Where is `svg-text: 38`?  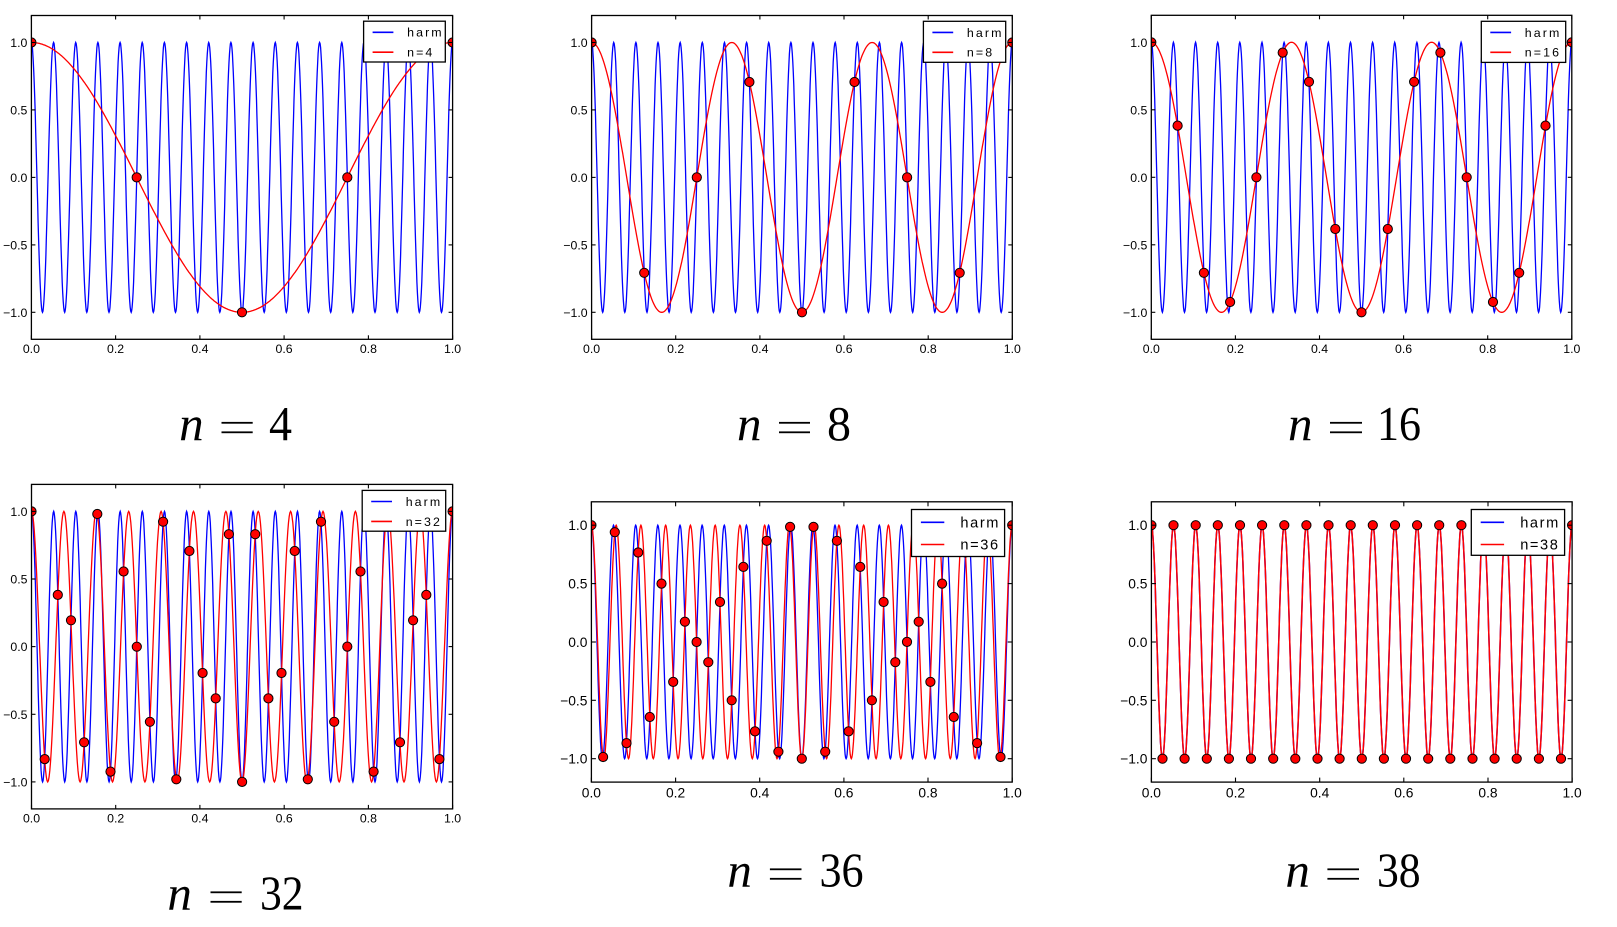
svg-text: 38 is located at coordinates (1399, 870).